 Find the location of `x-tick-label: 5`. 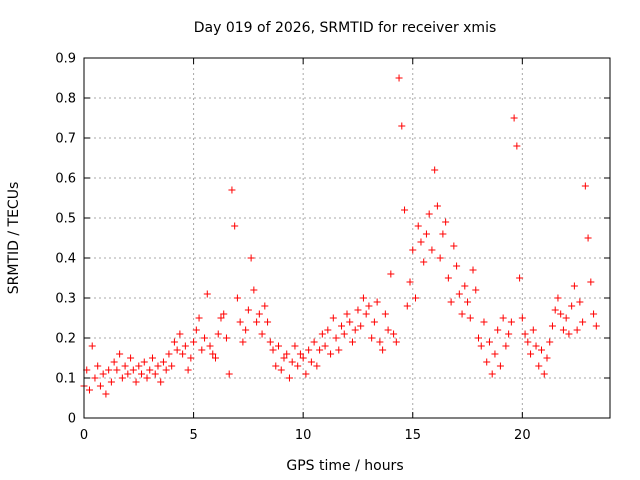

x-tick-label: 5 is located at coordinates (193, 435).